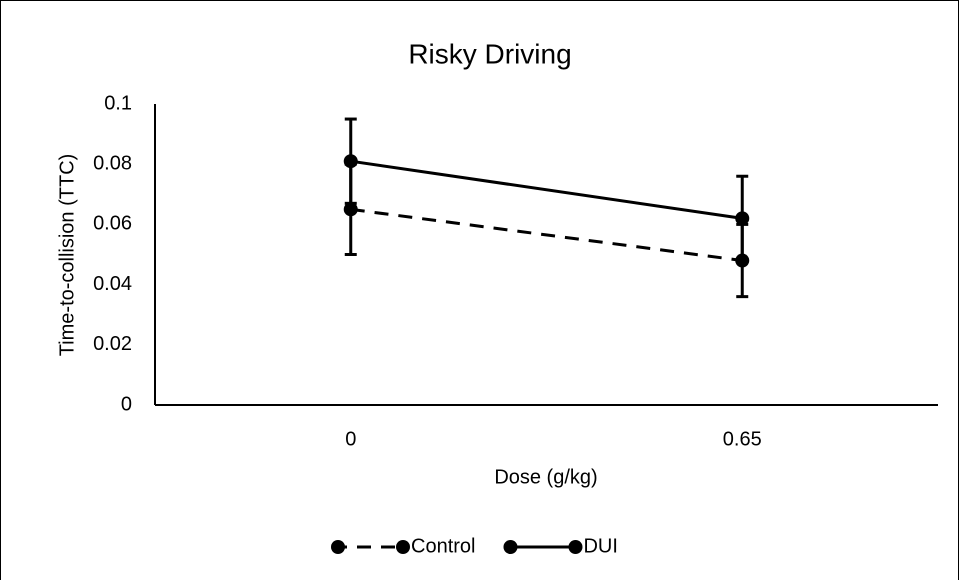 The width and height of the screenshot is (959, 580). I want to click on y-tick-label: 0.1, so click(118, 103).